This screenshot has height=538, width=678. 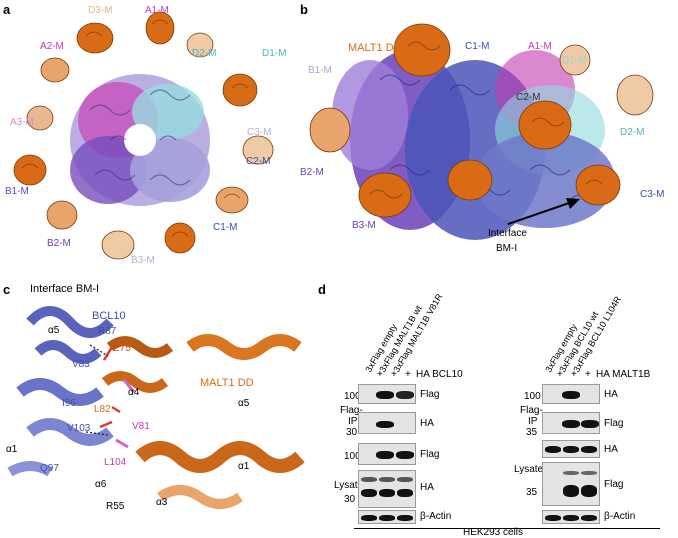 I want to click on left-row-actin: β-Actin, so click(x=436, y=516).